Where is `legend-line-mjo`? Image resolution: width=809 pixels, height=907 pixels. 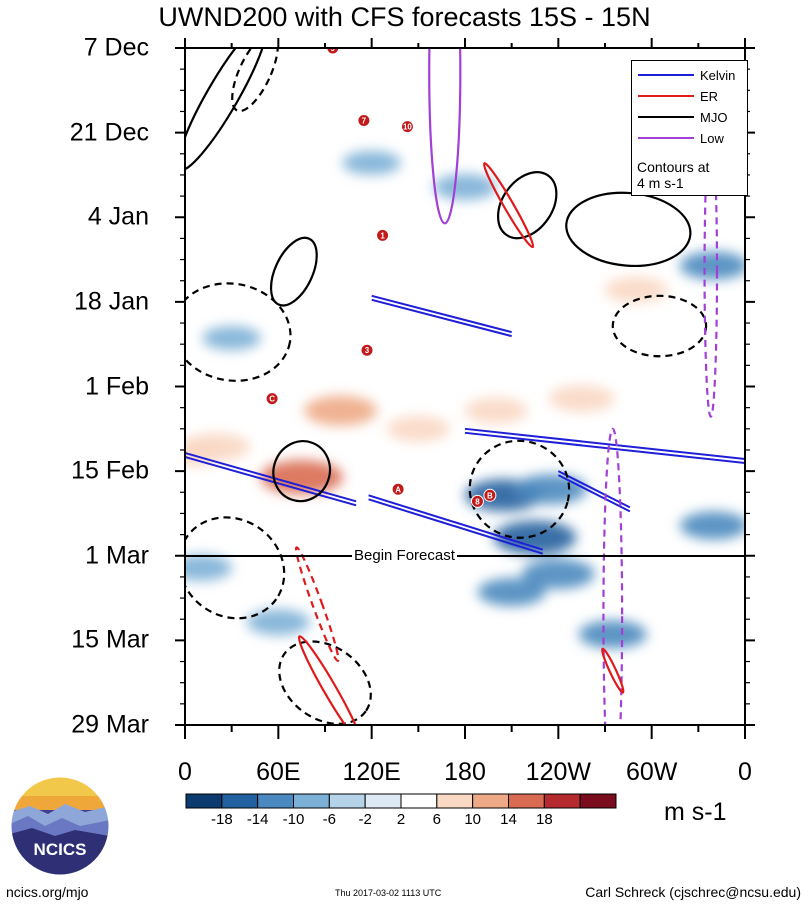
legend-line-mjo is located at coordinates (666, 117).